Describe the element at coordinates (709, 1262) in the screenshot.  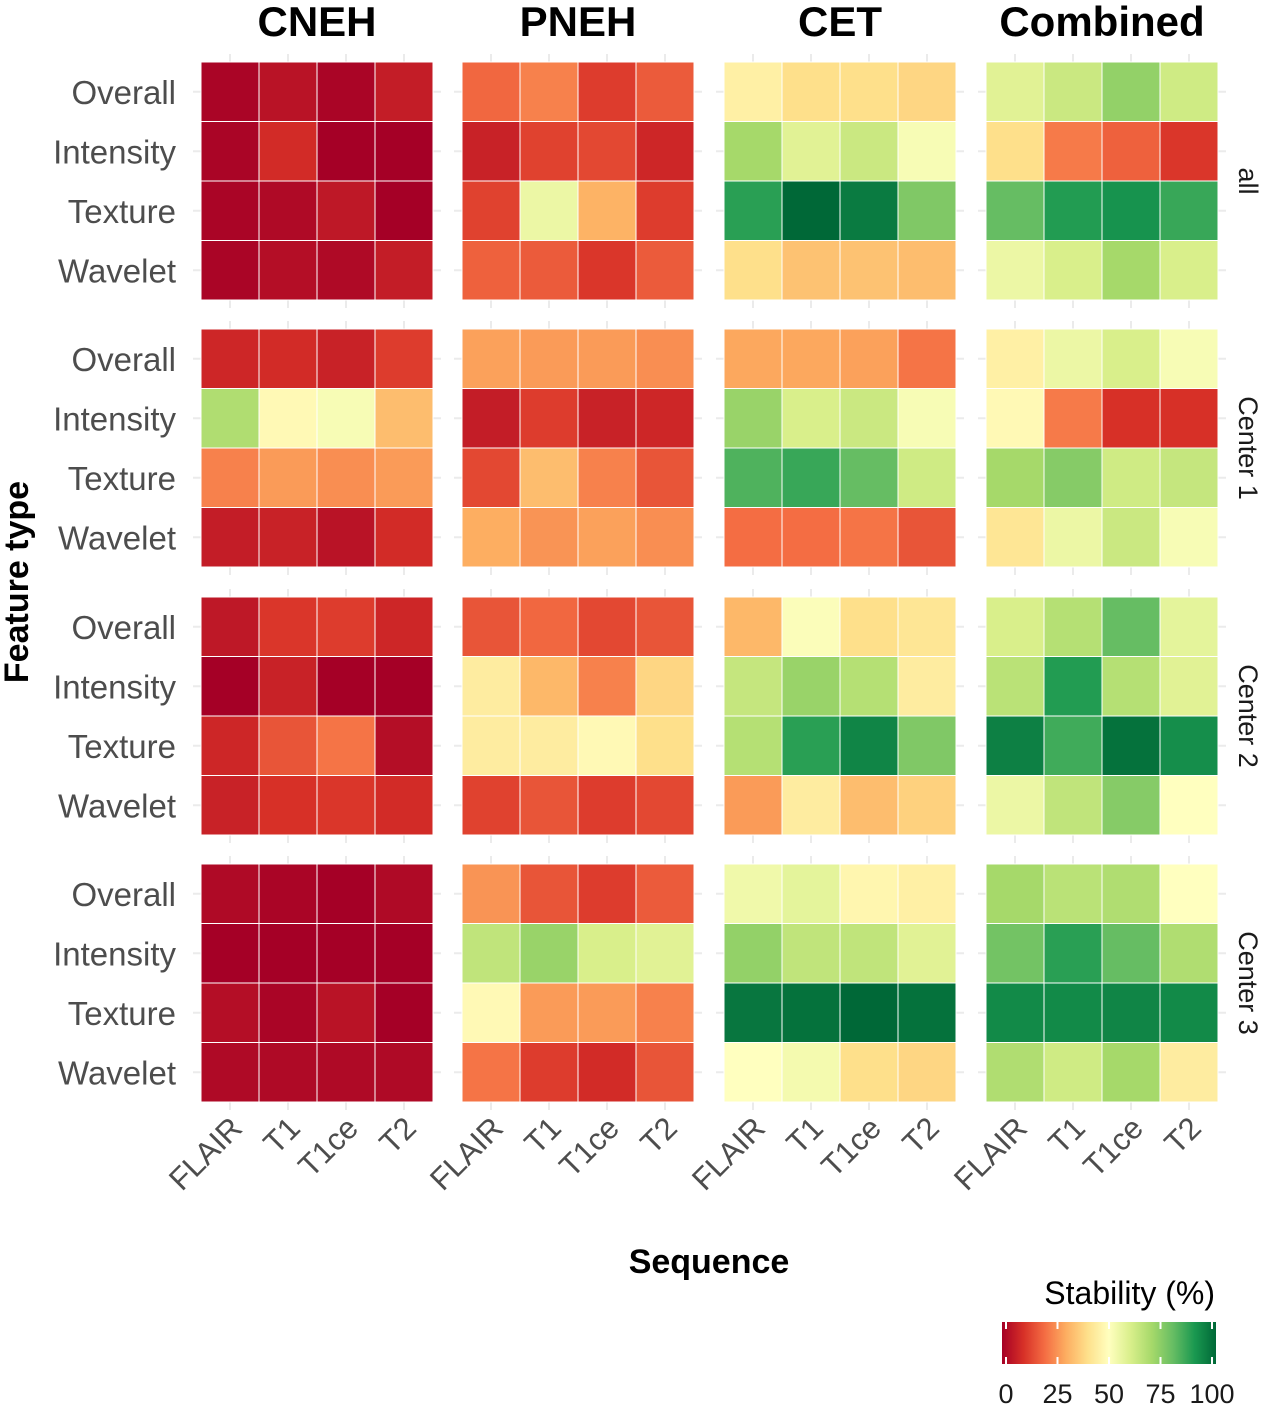
I see `x-axis-title: Sequence` at that location.